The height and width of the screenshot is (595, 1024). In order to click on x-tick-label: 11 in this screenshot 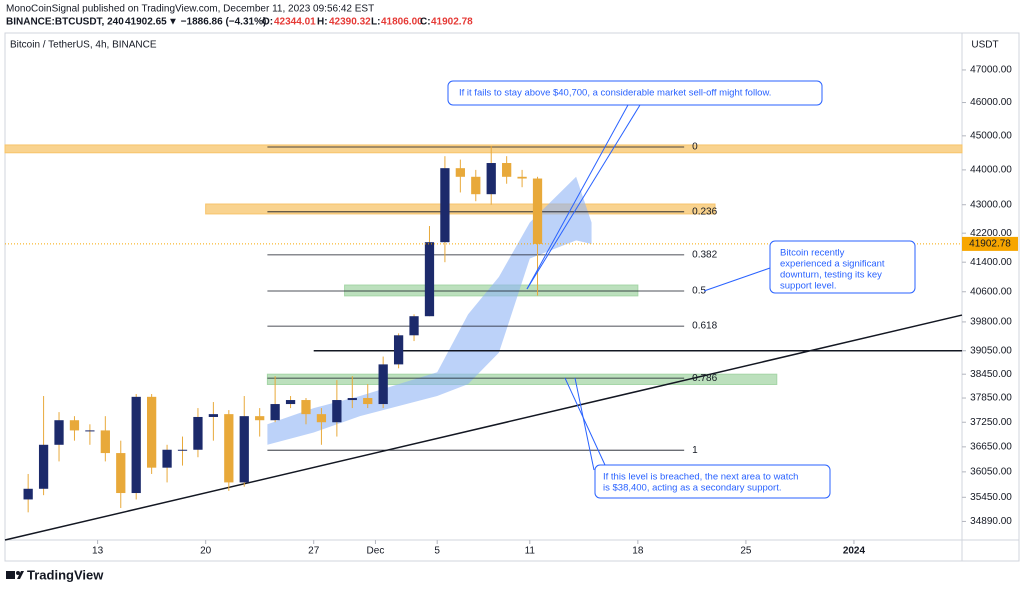, I will do `click(530, 551)`.